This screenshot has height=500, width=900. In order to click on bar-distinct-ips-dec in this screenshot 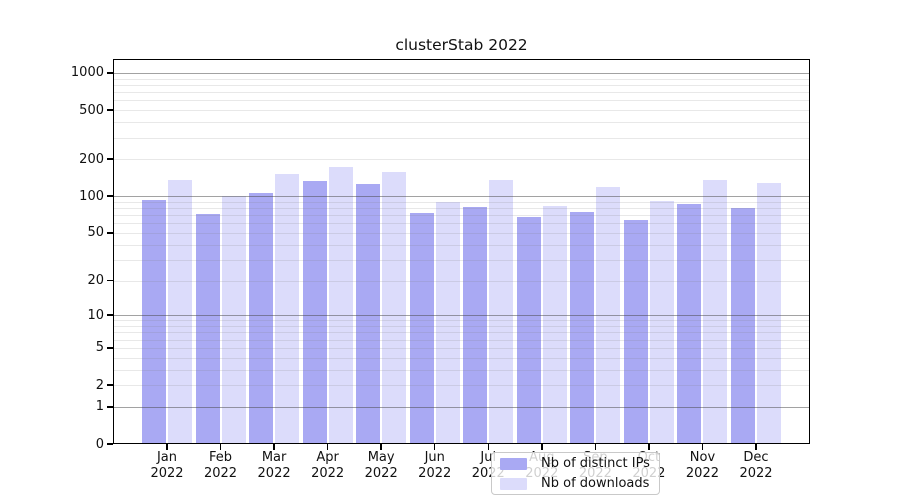, I will do `click(743, 326)`.